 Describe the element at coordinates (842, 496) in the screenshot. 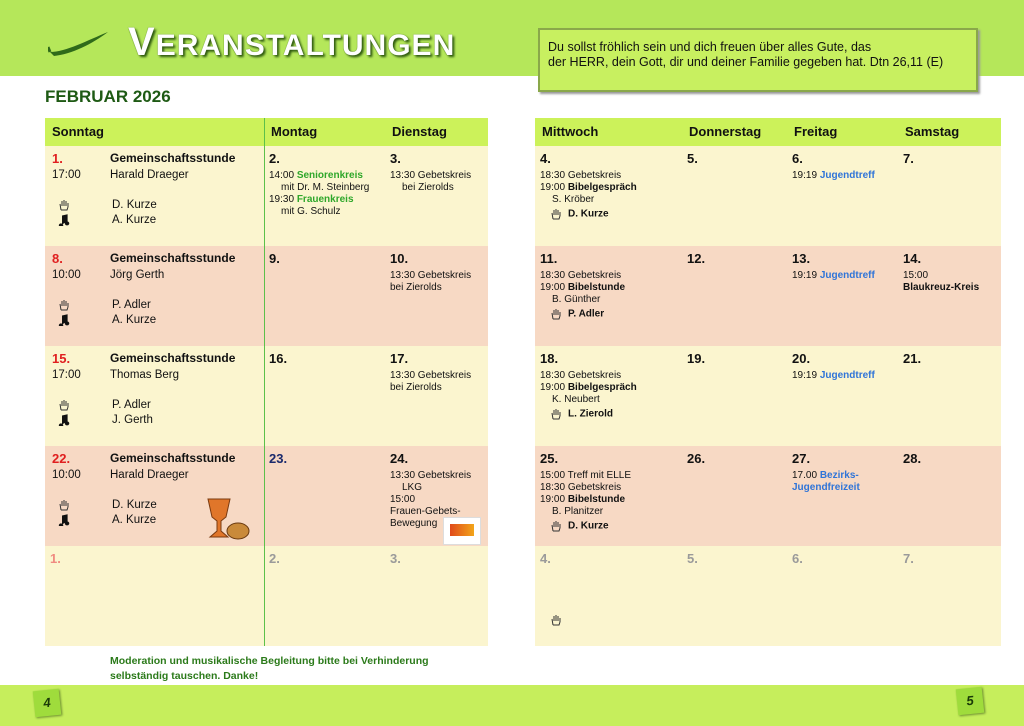

I see `day-cell: 27. 17.00 Bezirks-Jugendfreizeit` at that location.